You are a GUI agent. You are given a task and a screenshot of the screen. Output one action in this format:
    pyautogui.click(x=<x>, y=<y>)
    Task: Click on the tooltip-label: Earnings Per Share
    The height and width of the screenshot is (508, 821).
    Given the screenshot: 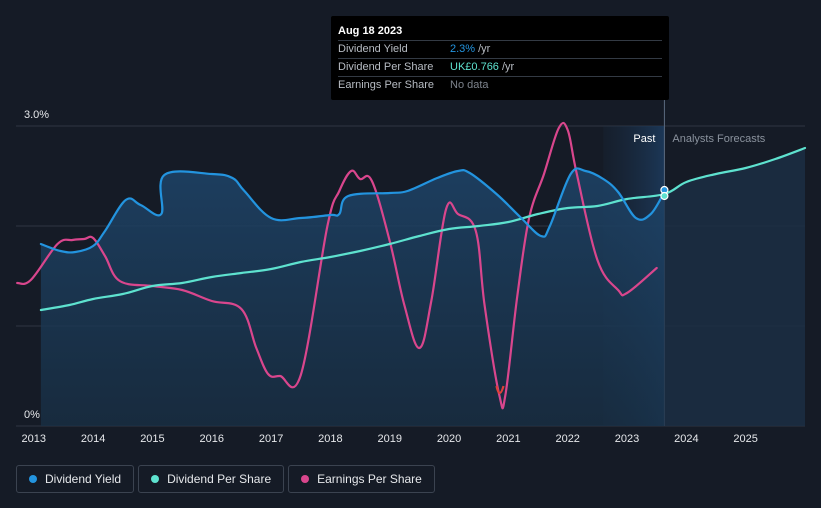 What is the action you would take?
    pyautogui.click(x=386, y=85)
    